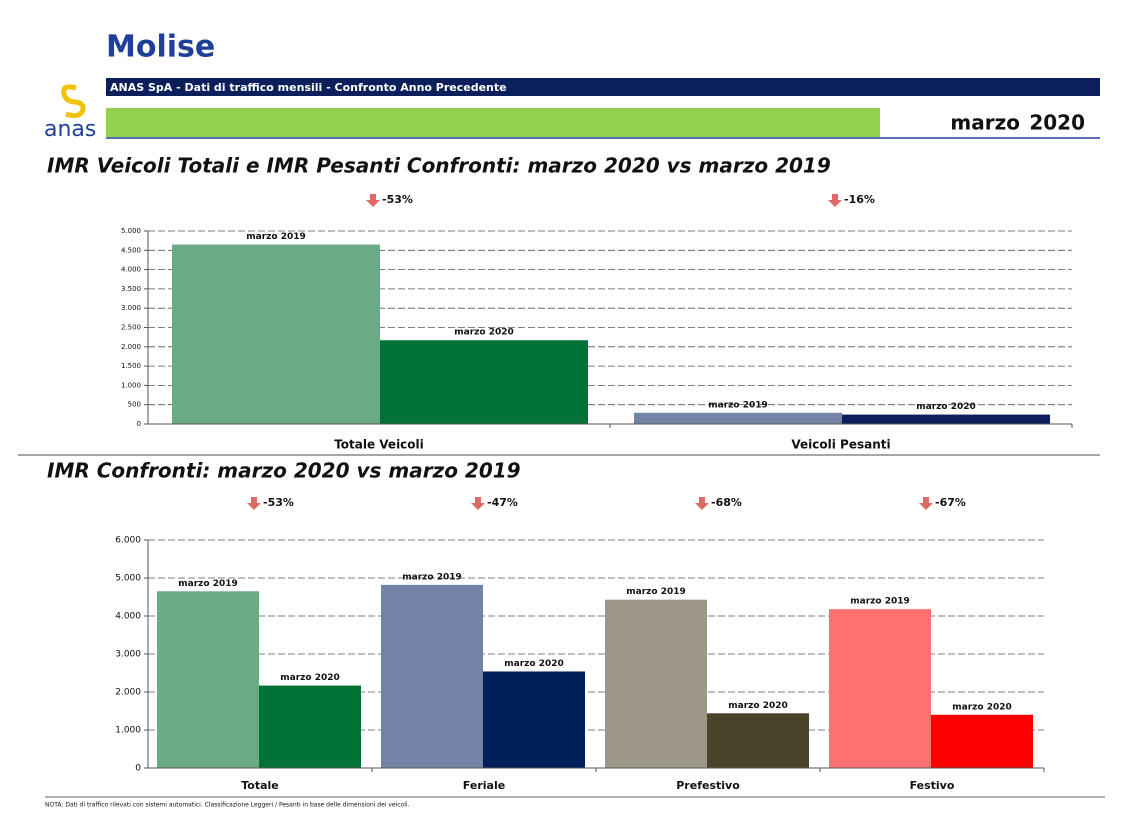 The height and width of the screenshot is (822, 1140). What do you see at coordinates (726, 502) in the screenshot?
I see `change-label: -68%` at bounding box center [726, 502].